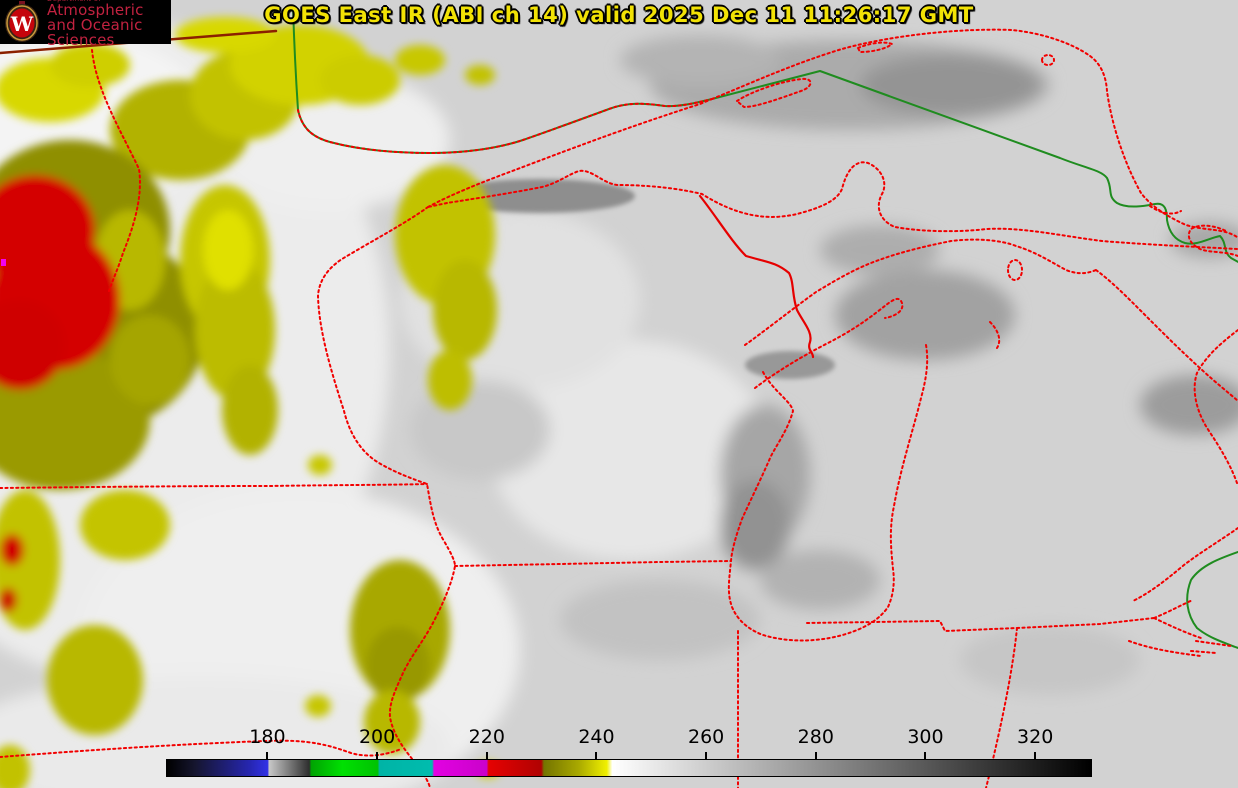 The width and height of the screenshot is (1238, 788). What do you see at coordinates (1035, 737) in the screenshot?
I see `colorbar-tick-label: 320` at bounding box center [1035, 737].